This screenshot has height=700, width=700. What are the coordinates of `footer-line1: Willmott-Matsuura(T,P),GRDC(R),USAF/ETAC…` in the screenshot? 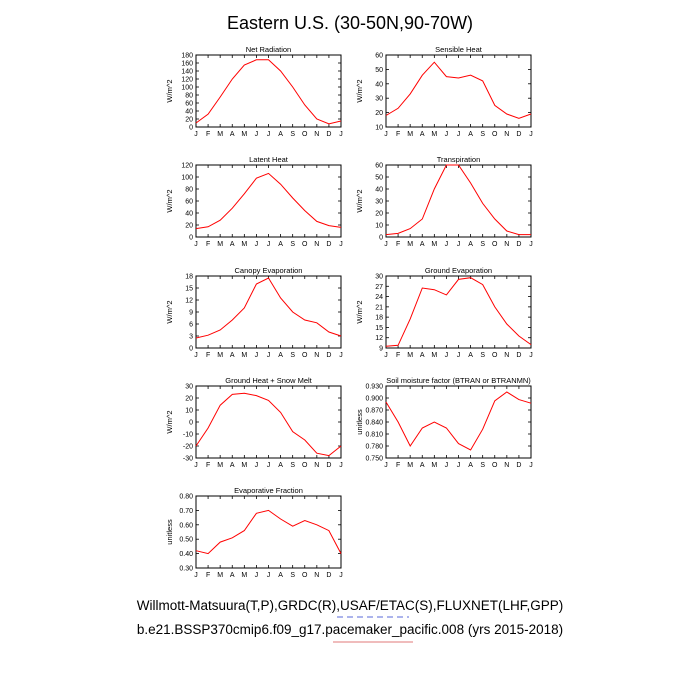 It's located at (350, 605).